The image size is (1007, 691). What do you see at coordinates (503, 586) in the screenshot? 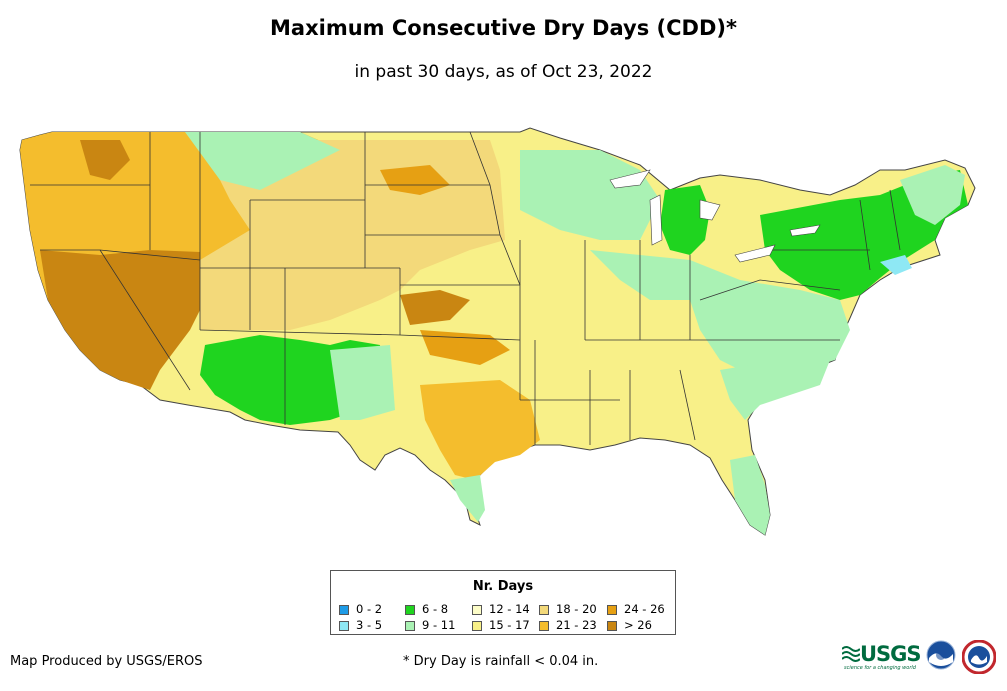
I see `legend-title: Nr. Days` at bounding box center [503, 586].